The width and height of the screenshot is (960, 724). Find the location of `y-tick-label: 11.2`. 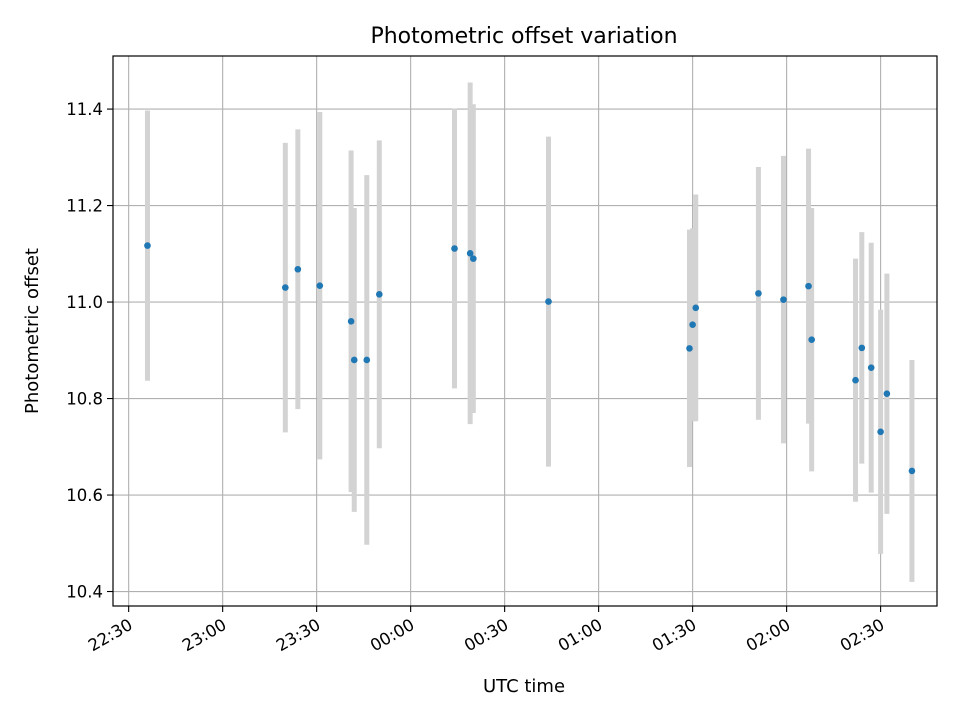

y-tick-label: 11.2 is located at coordinates (84, 206).